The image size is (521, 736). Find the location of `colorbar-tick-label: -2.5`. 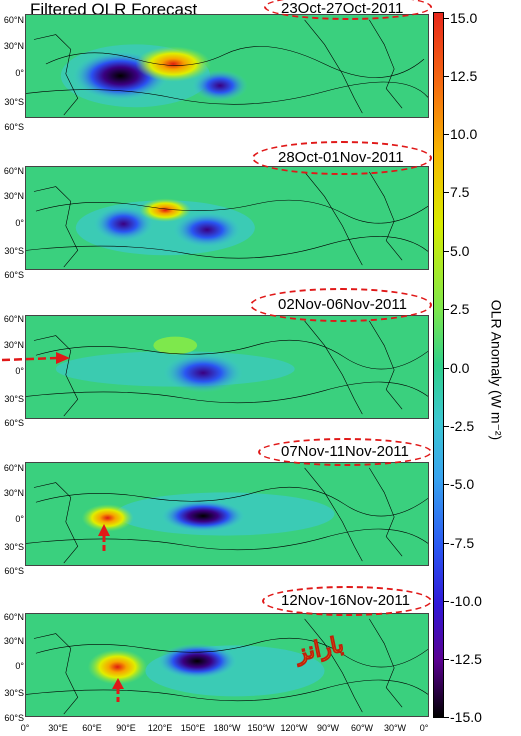

colorbar-tick-label: -2.5 is located at coordinates (462, 426).